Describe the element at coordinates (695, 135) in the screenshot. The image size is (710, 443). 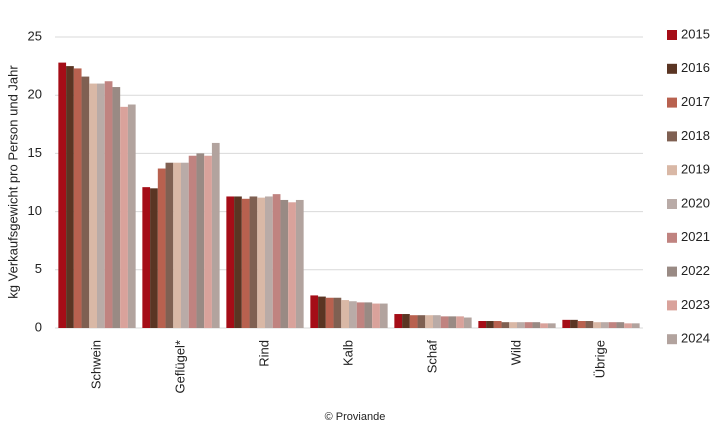
I see `legend-label: 2018` at that location.